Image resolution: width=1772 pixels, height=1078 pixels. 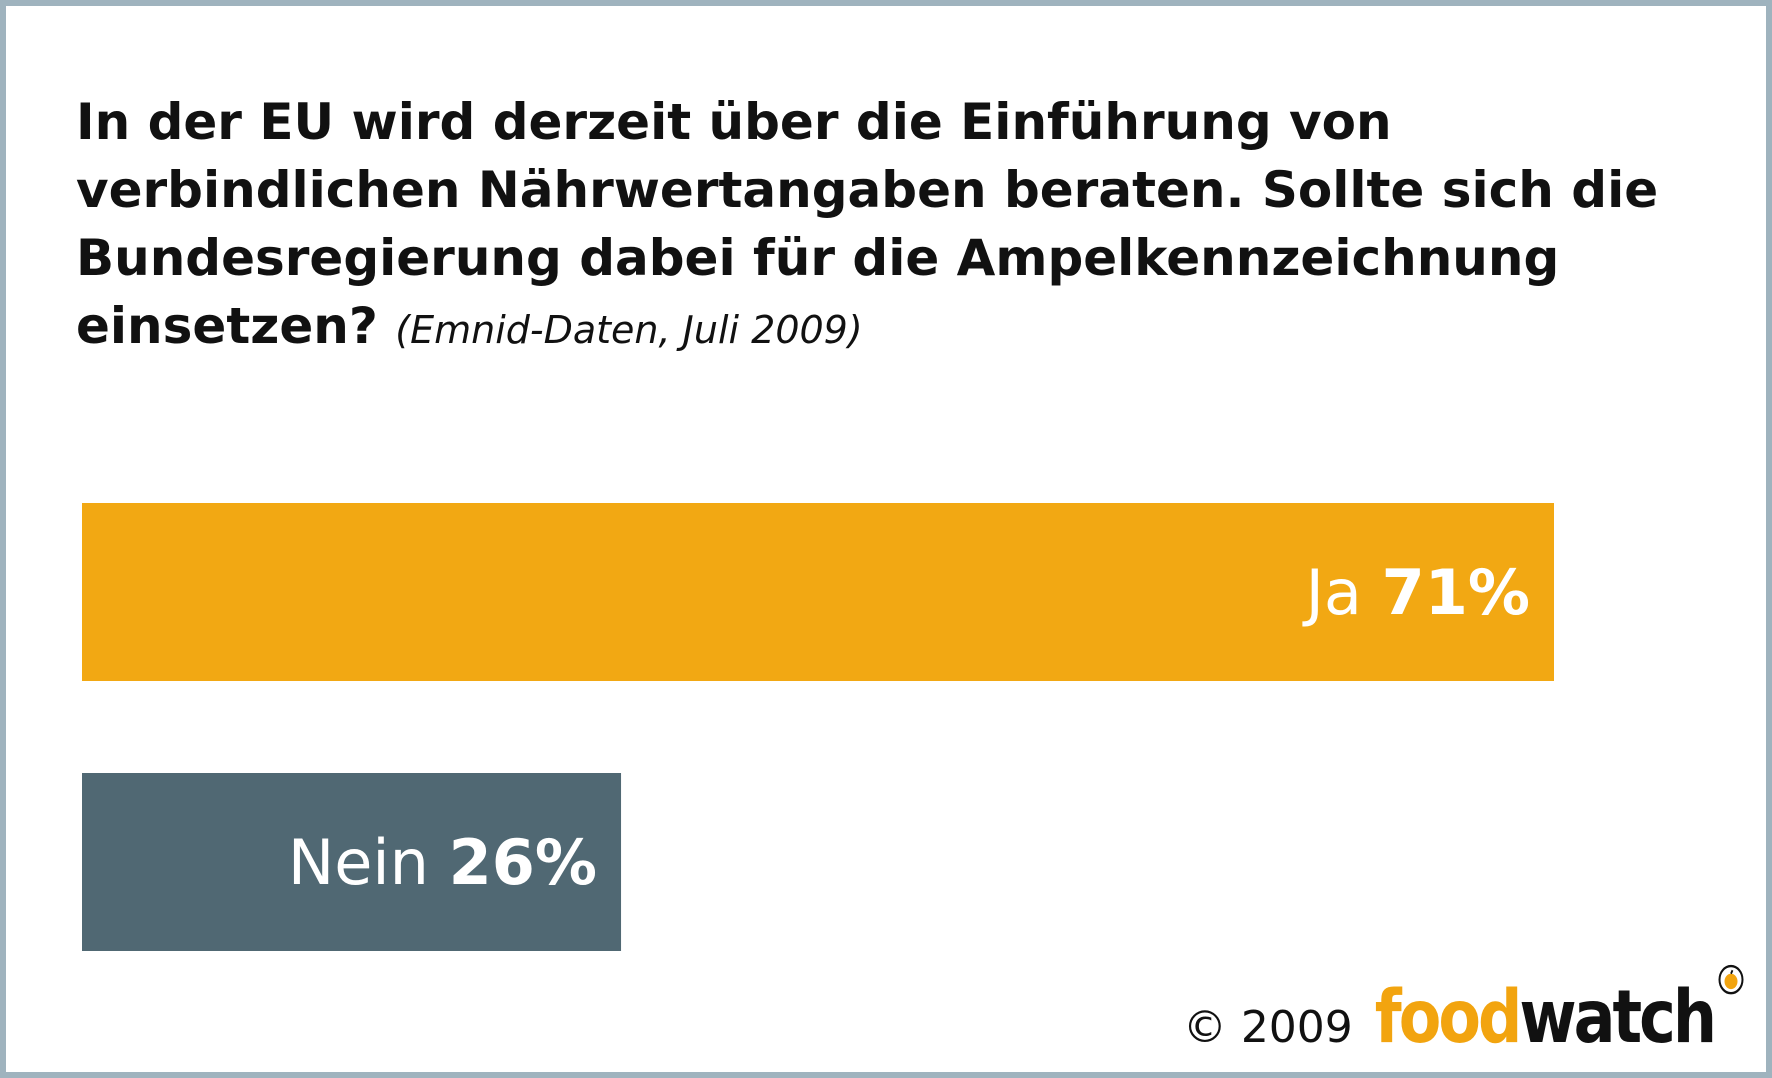 What do you see at coordinates (629, 330) in the screenshot?
I see `chart-subtitle: (Emnid-Daten, Juli 2009)` at bounding box center [629, 330].